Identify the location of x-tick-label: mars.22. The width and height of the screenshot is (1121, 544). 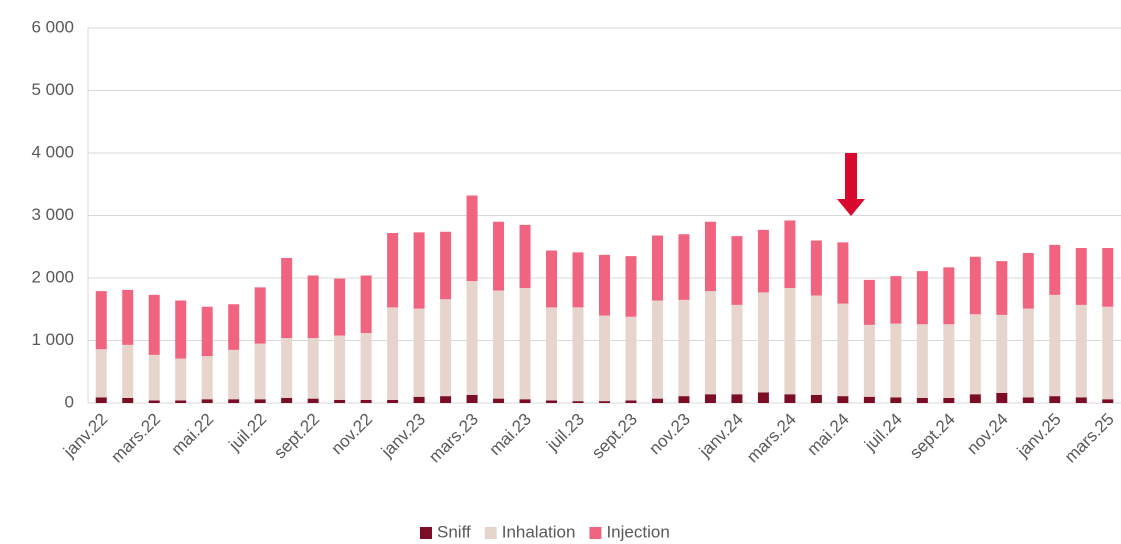
(135, 438).